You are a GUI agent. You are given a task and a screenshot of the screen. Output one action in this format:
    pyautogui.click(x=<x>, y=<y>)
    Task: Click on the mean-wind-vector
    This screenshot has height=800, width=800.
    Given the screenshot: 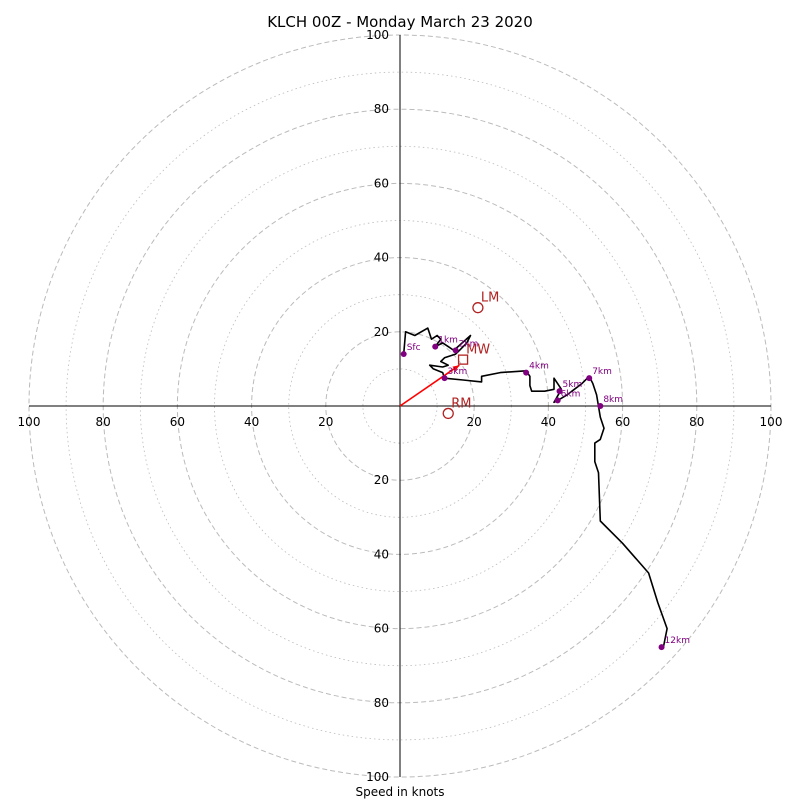 What is the action you would take?
    pyautogui.click(x=429, y=385)
    